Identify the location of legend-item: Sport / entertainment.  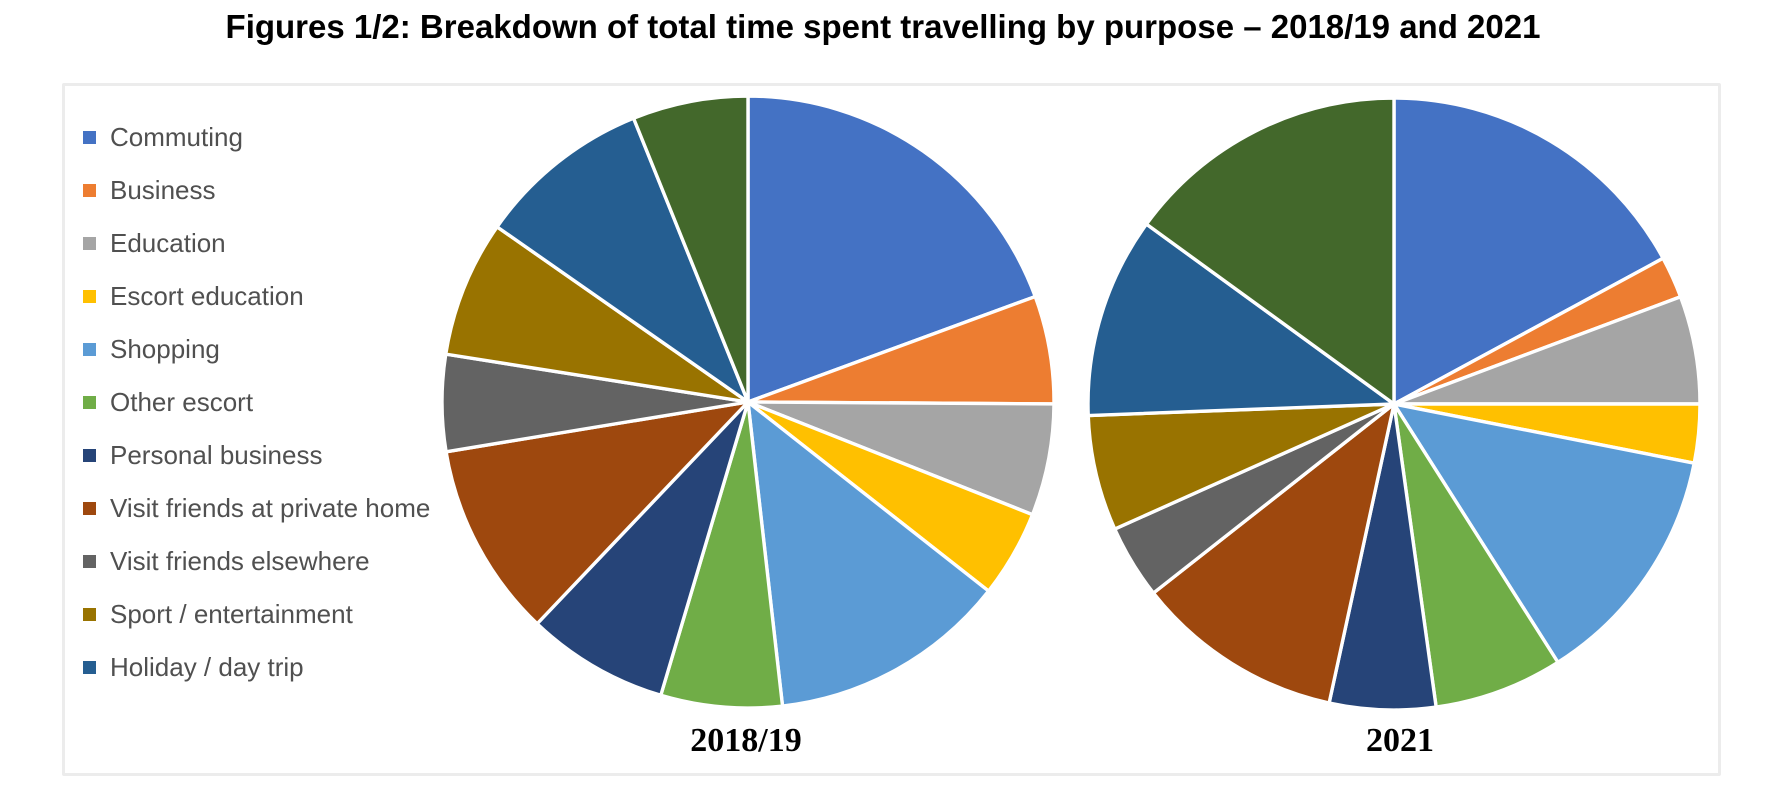
(283, 614).